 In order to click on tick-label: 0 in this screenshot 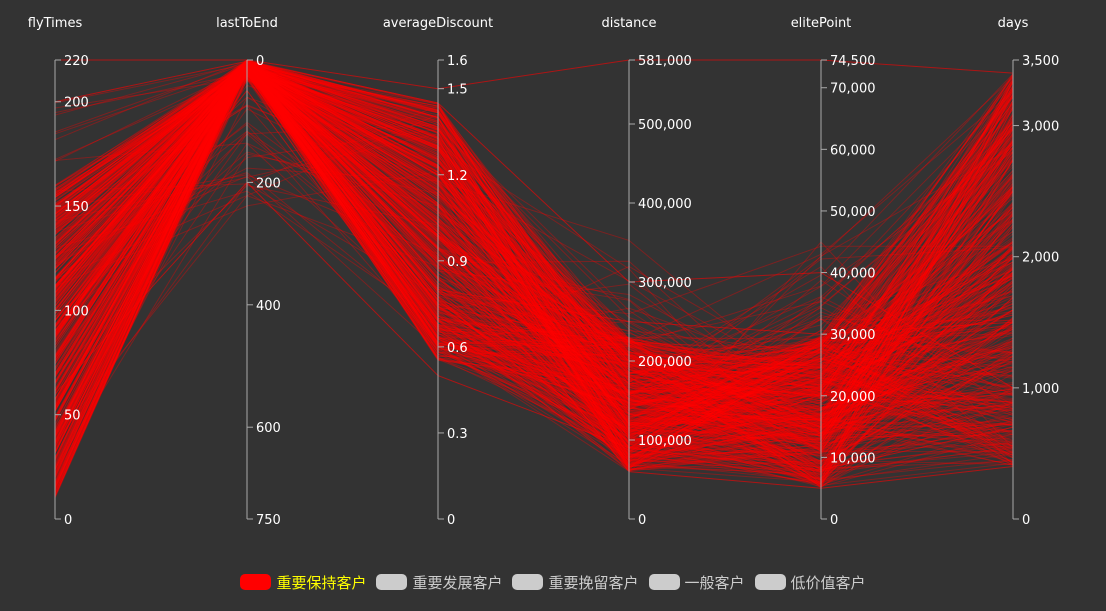, I will do `click(68, 520)`.